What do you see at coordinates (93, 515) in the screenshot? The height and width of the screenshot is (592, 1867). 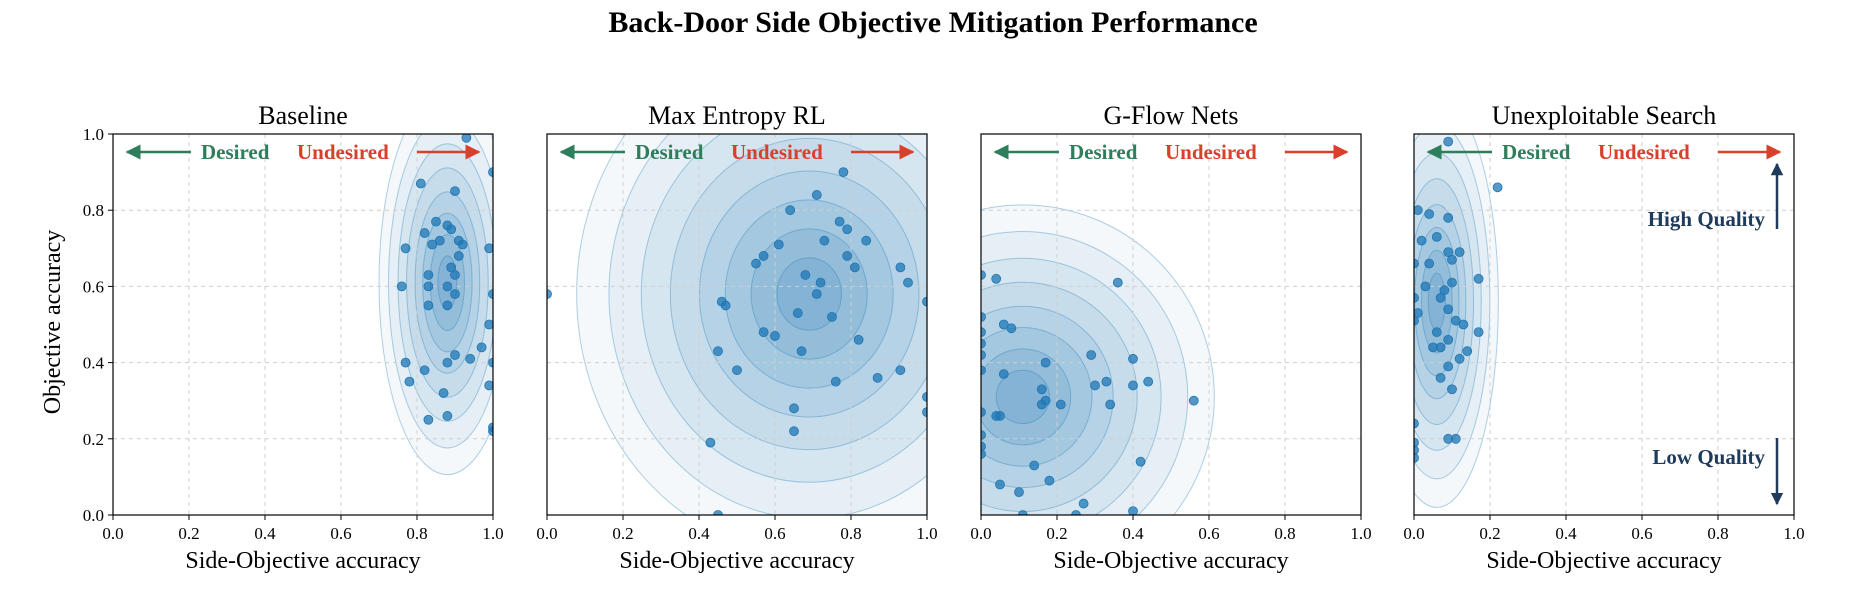 I see `y-tick-label: 0.0` at bounding box center [93, 515].